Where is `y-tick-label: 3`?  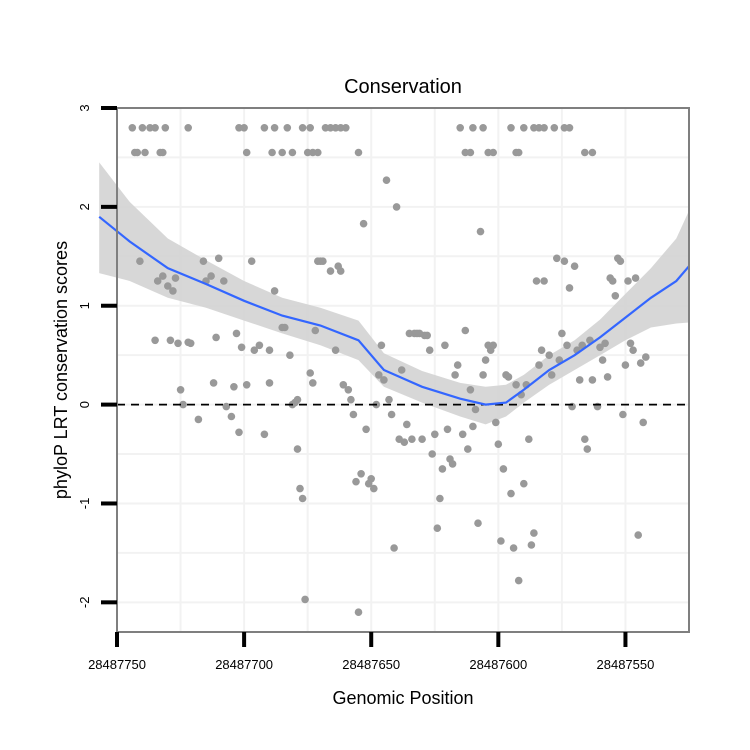
y-tick-label: 3 is located at coordinates (84, 107).